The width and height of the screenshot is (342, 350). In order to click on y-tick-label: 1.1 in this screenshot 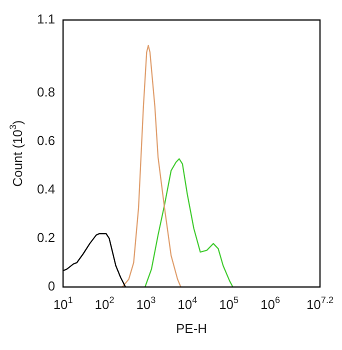, I will do `click(46, 19)`.